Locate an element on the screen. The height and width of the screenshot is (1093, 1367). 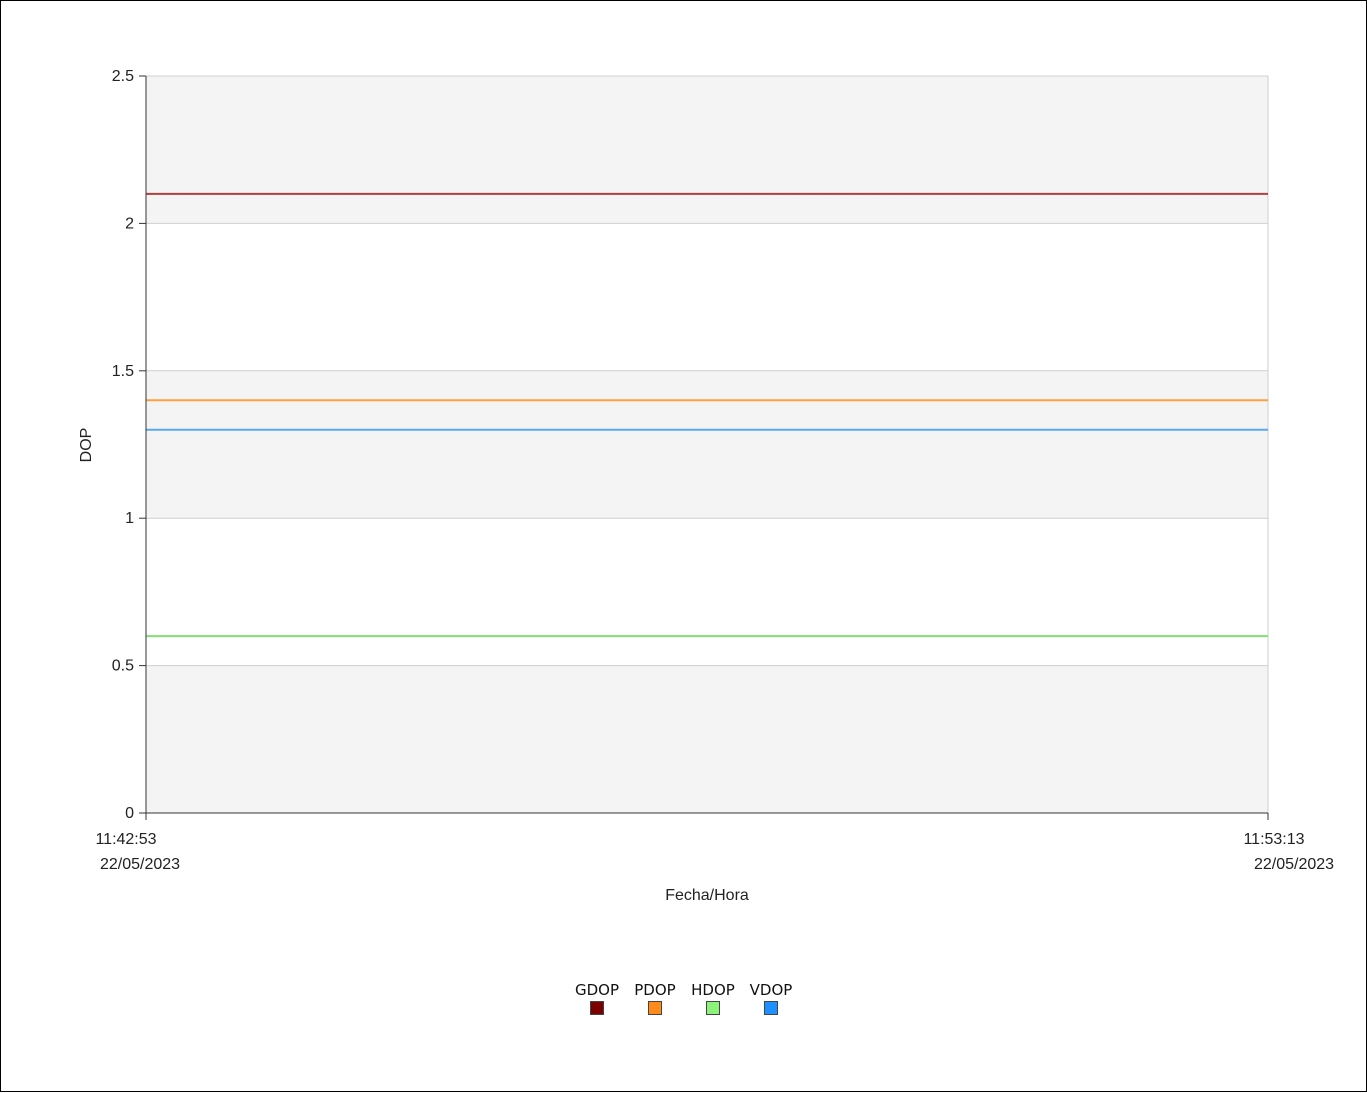
x-axis-title: Fecha/Hora is located at coordinates (707, 895).